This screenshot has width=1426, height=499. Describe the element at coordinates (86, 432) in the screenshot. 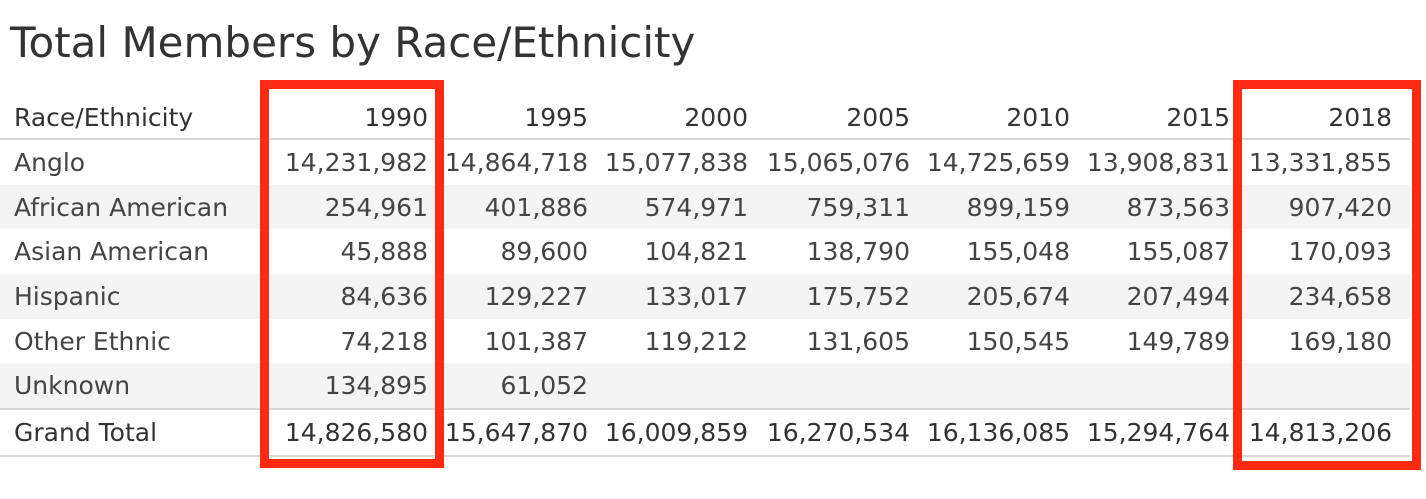

I see `row-label: Grand Total` at that location.